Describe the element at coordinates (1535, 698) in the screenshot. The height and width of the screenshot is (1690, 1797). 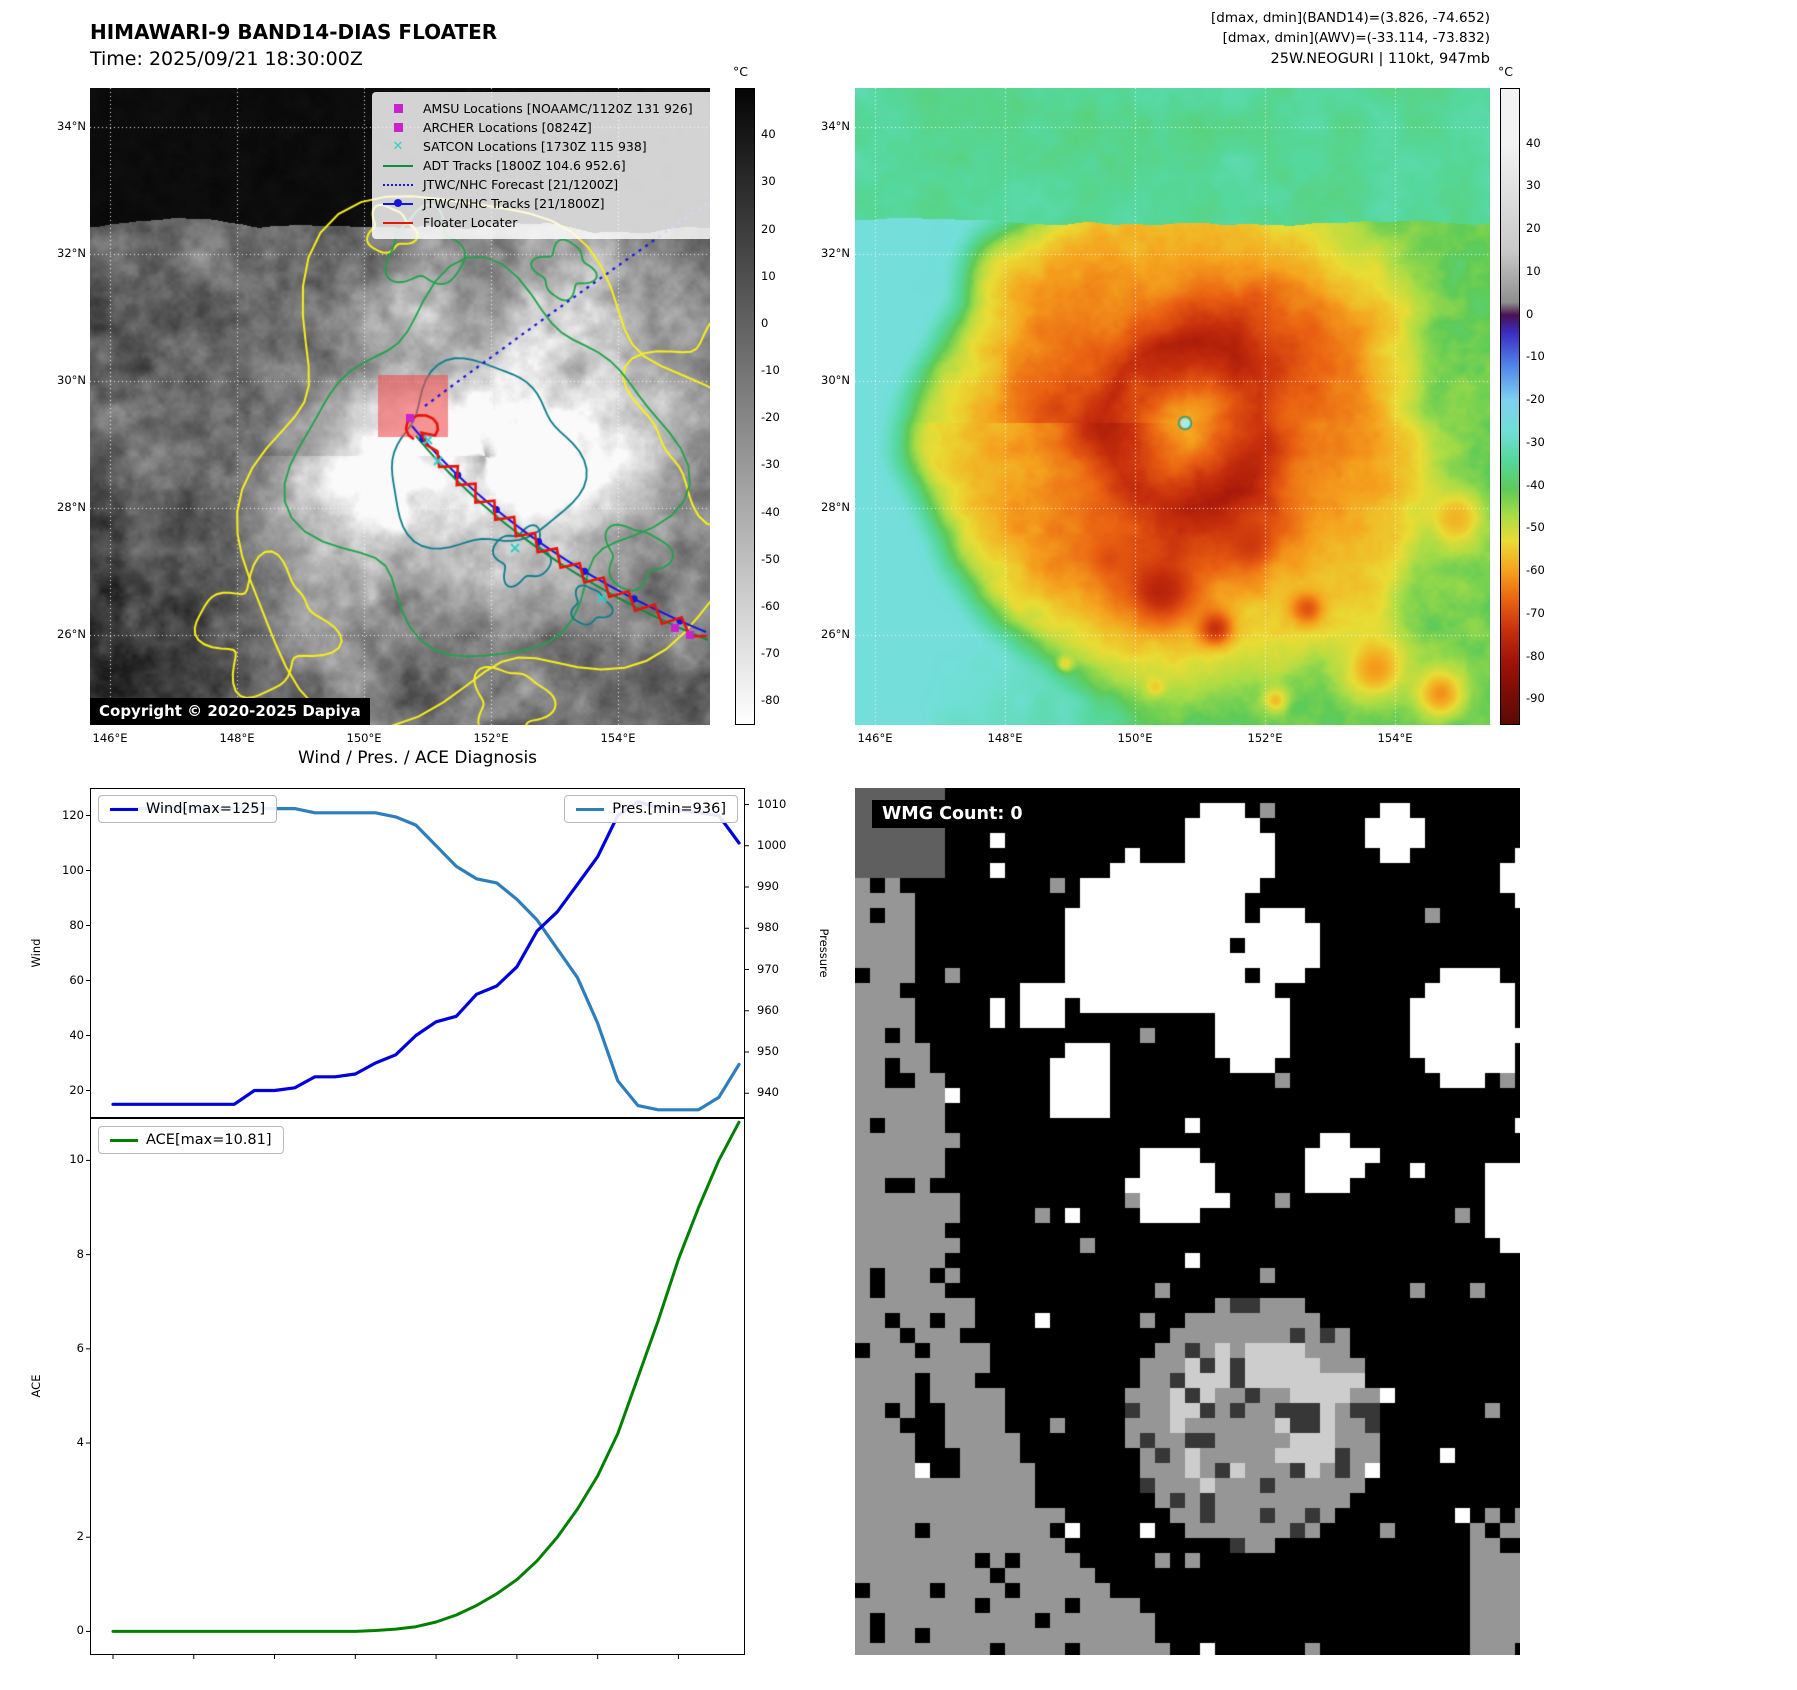
I see `colorbar-tick-label: -90` at that location.